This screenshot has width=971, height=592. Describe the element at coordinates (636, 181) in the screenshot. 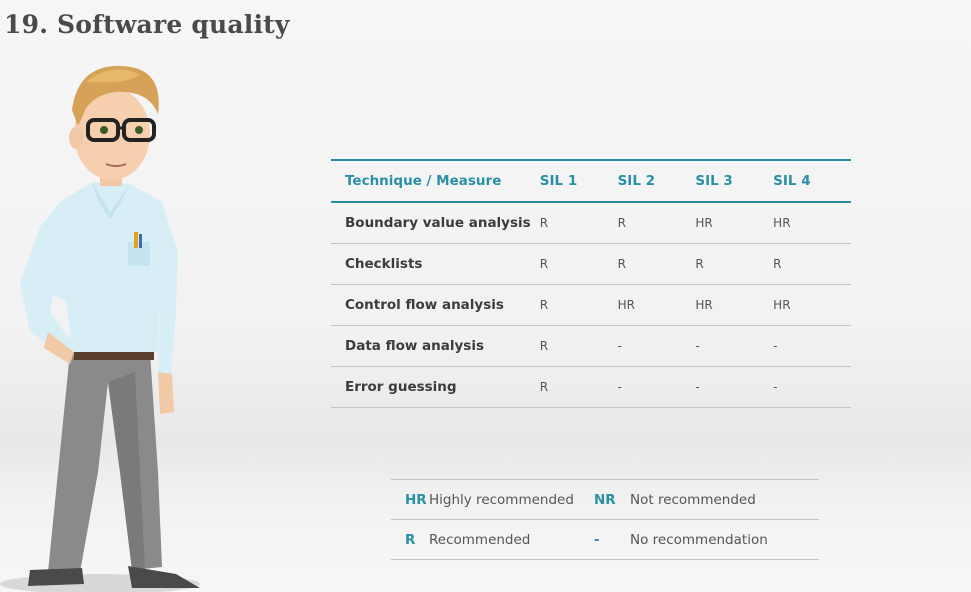

I see `header-sil-2: SIL 2` at that location.